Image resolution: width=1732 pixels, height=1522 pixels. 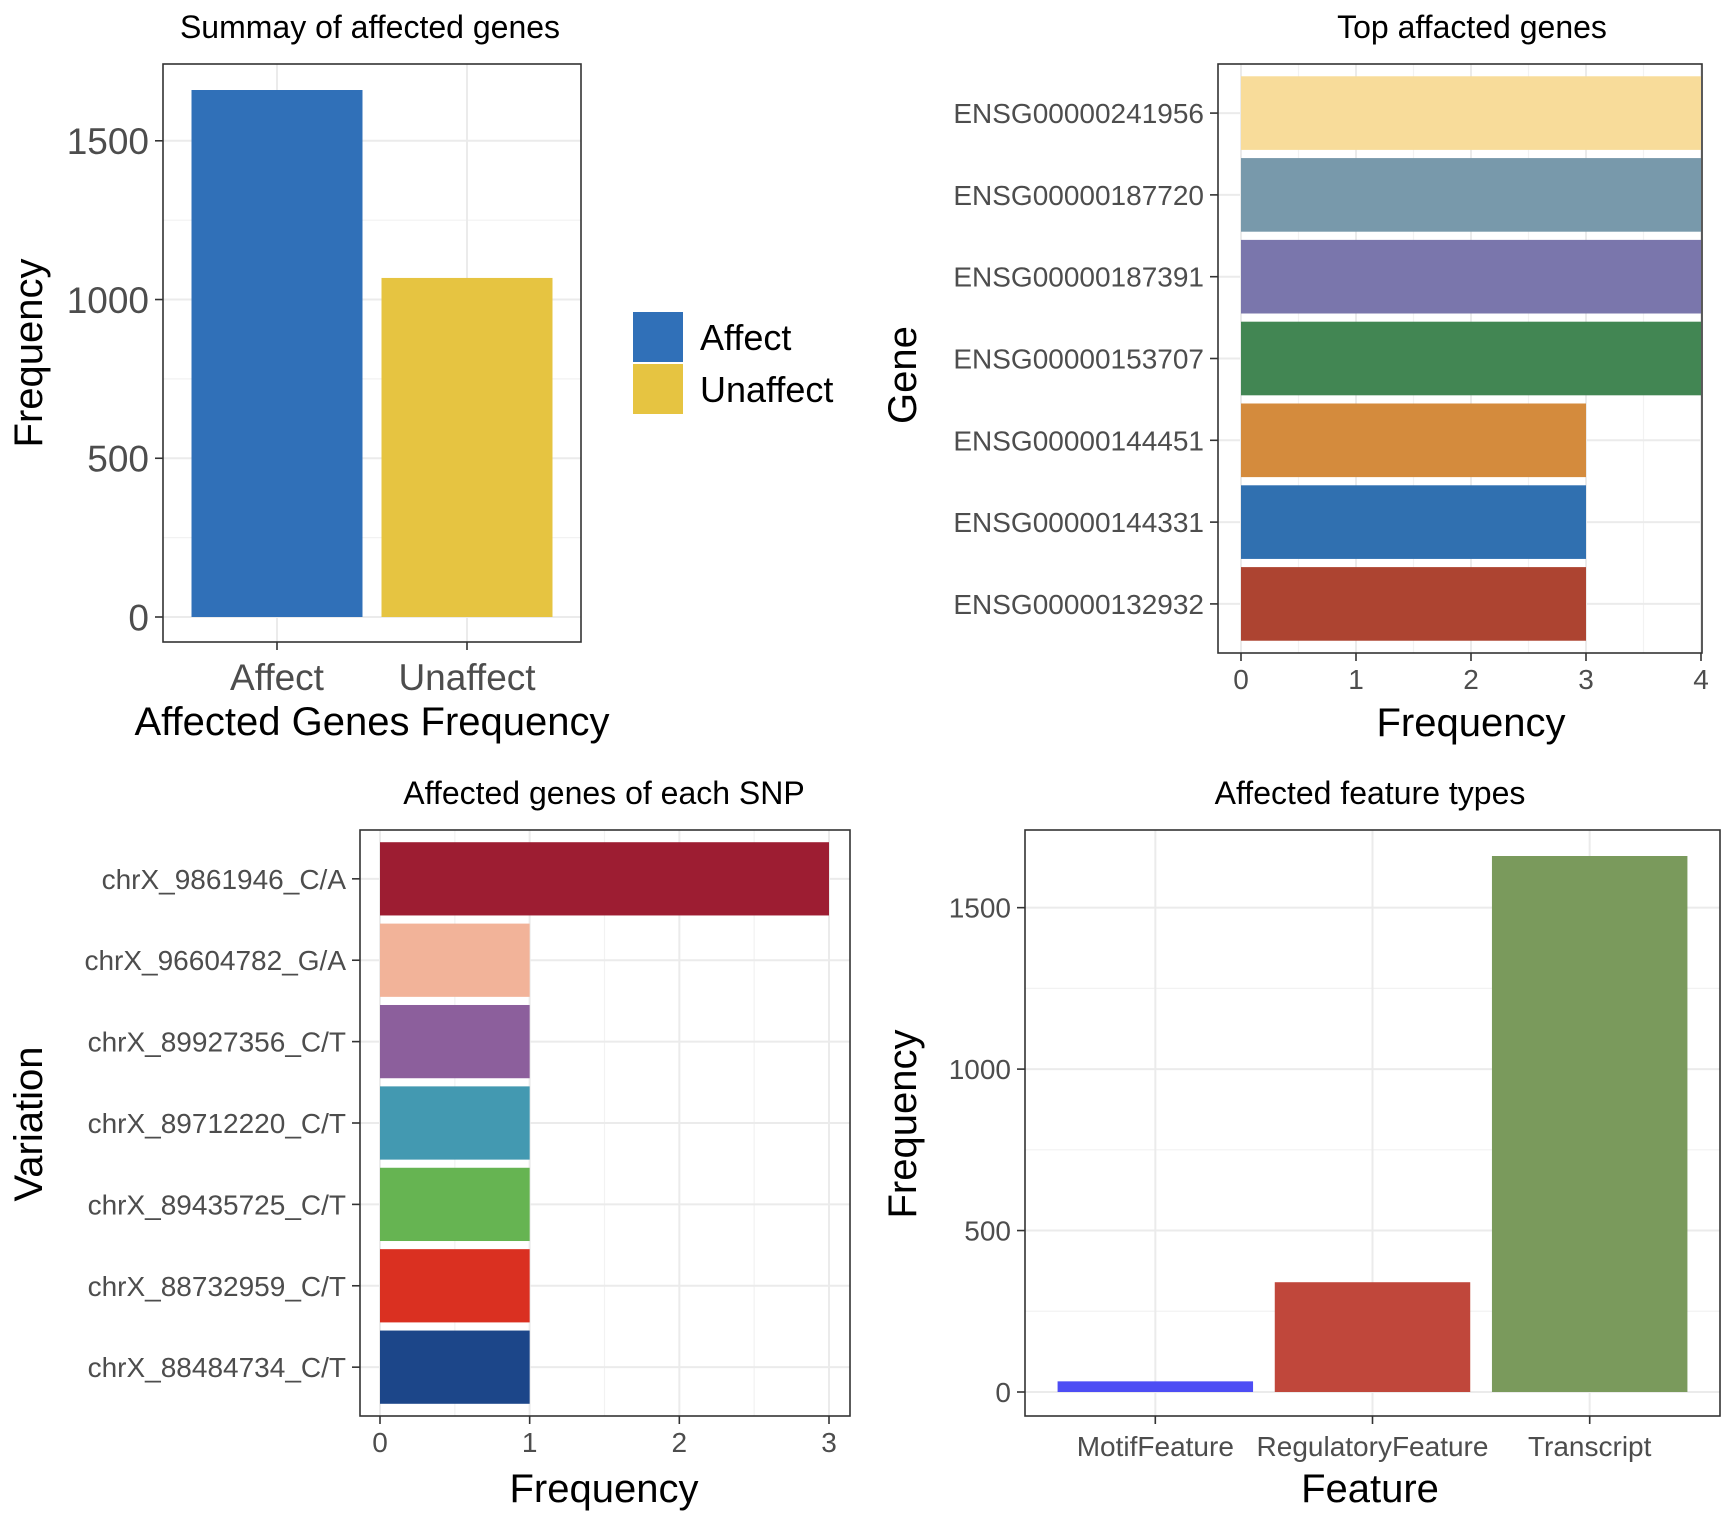 What do you see at coordinates (987, 1150) in the screenshot?
I see `chart-feature-types-y-ticks: 0 500 1000 1500` at bounding box center [987, 1150].